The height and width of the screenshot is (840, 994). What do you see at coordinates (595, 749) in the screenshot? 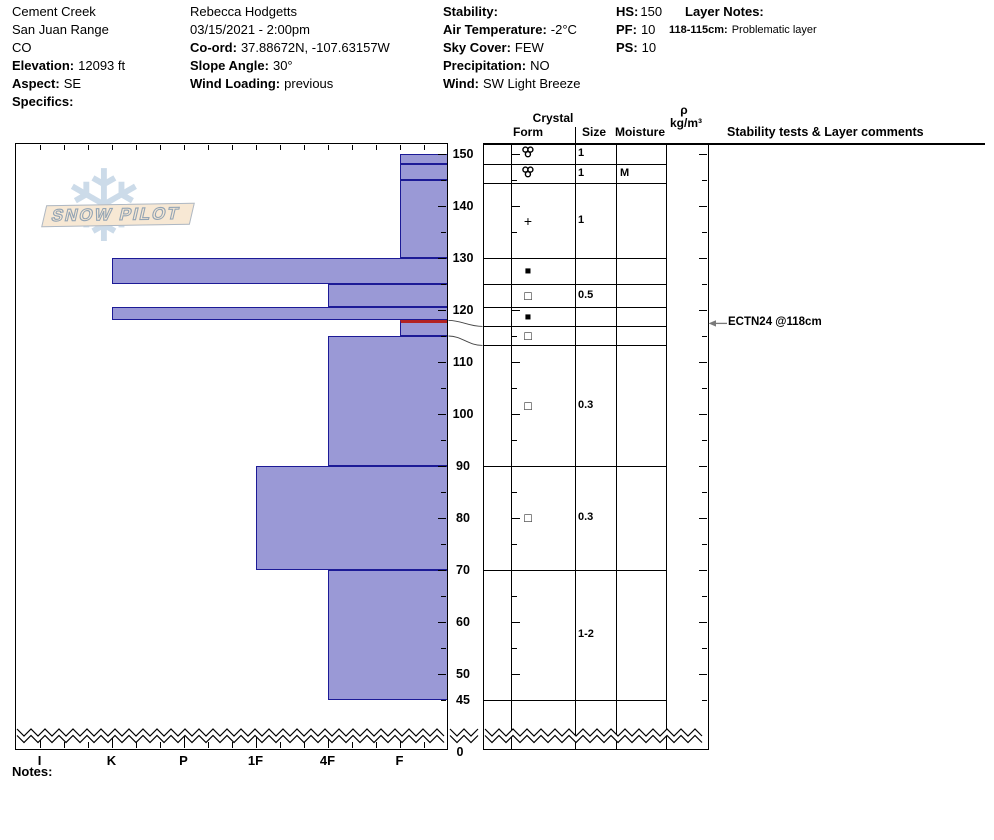
I see `table-bottom-line` at bounding box center [595, 749].